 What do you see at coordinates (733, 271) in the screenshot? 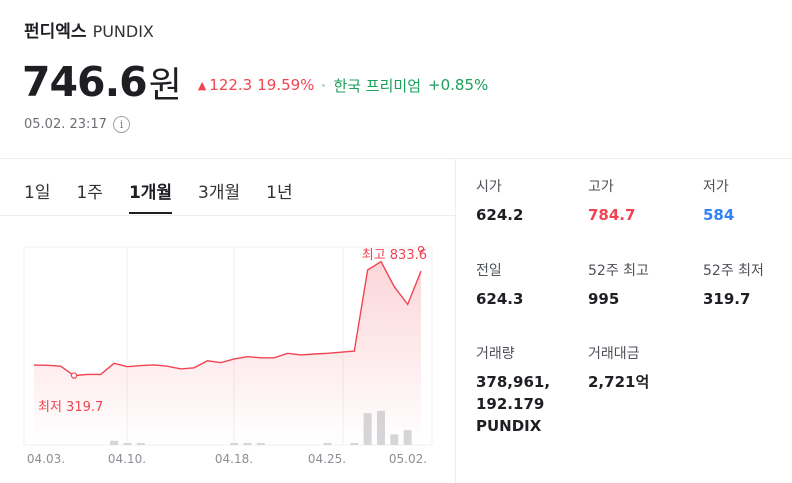
I see `stat-label: 52주 최저` at bounding box center [733, 271].